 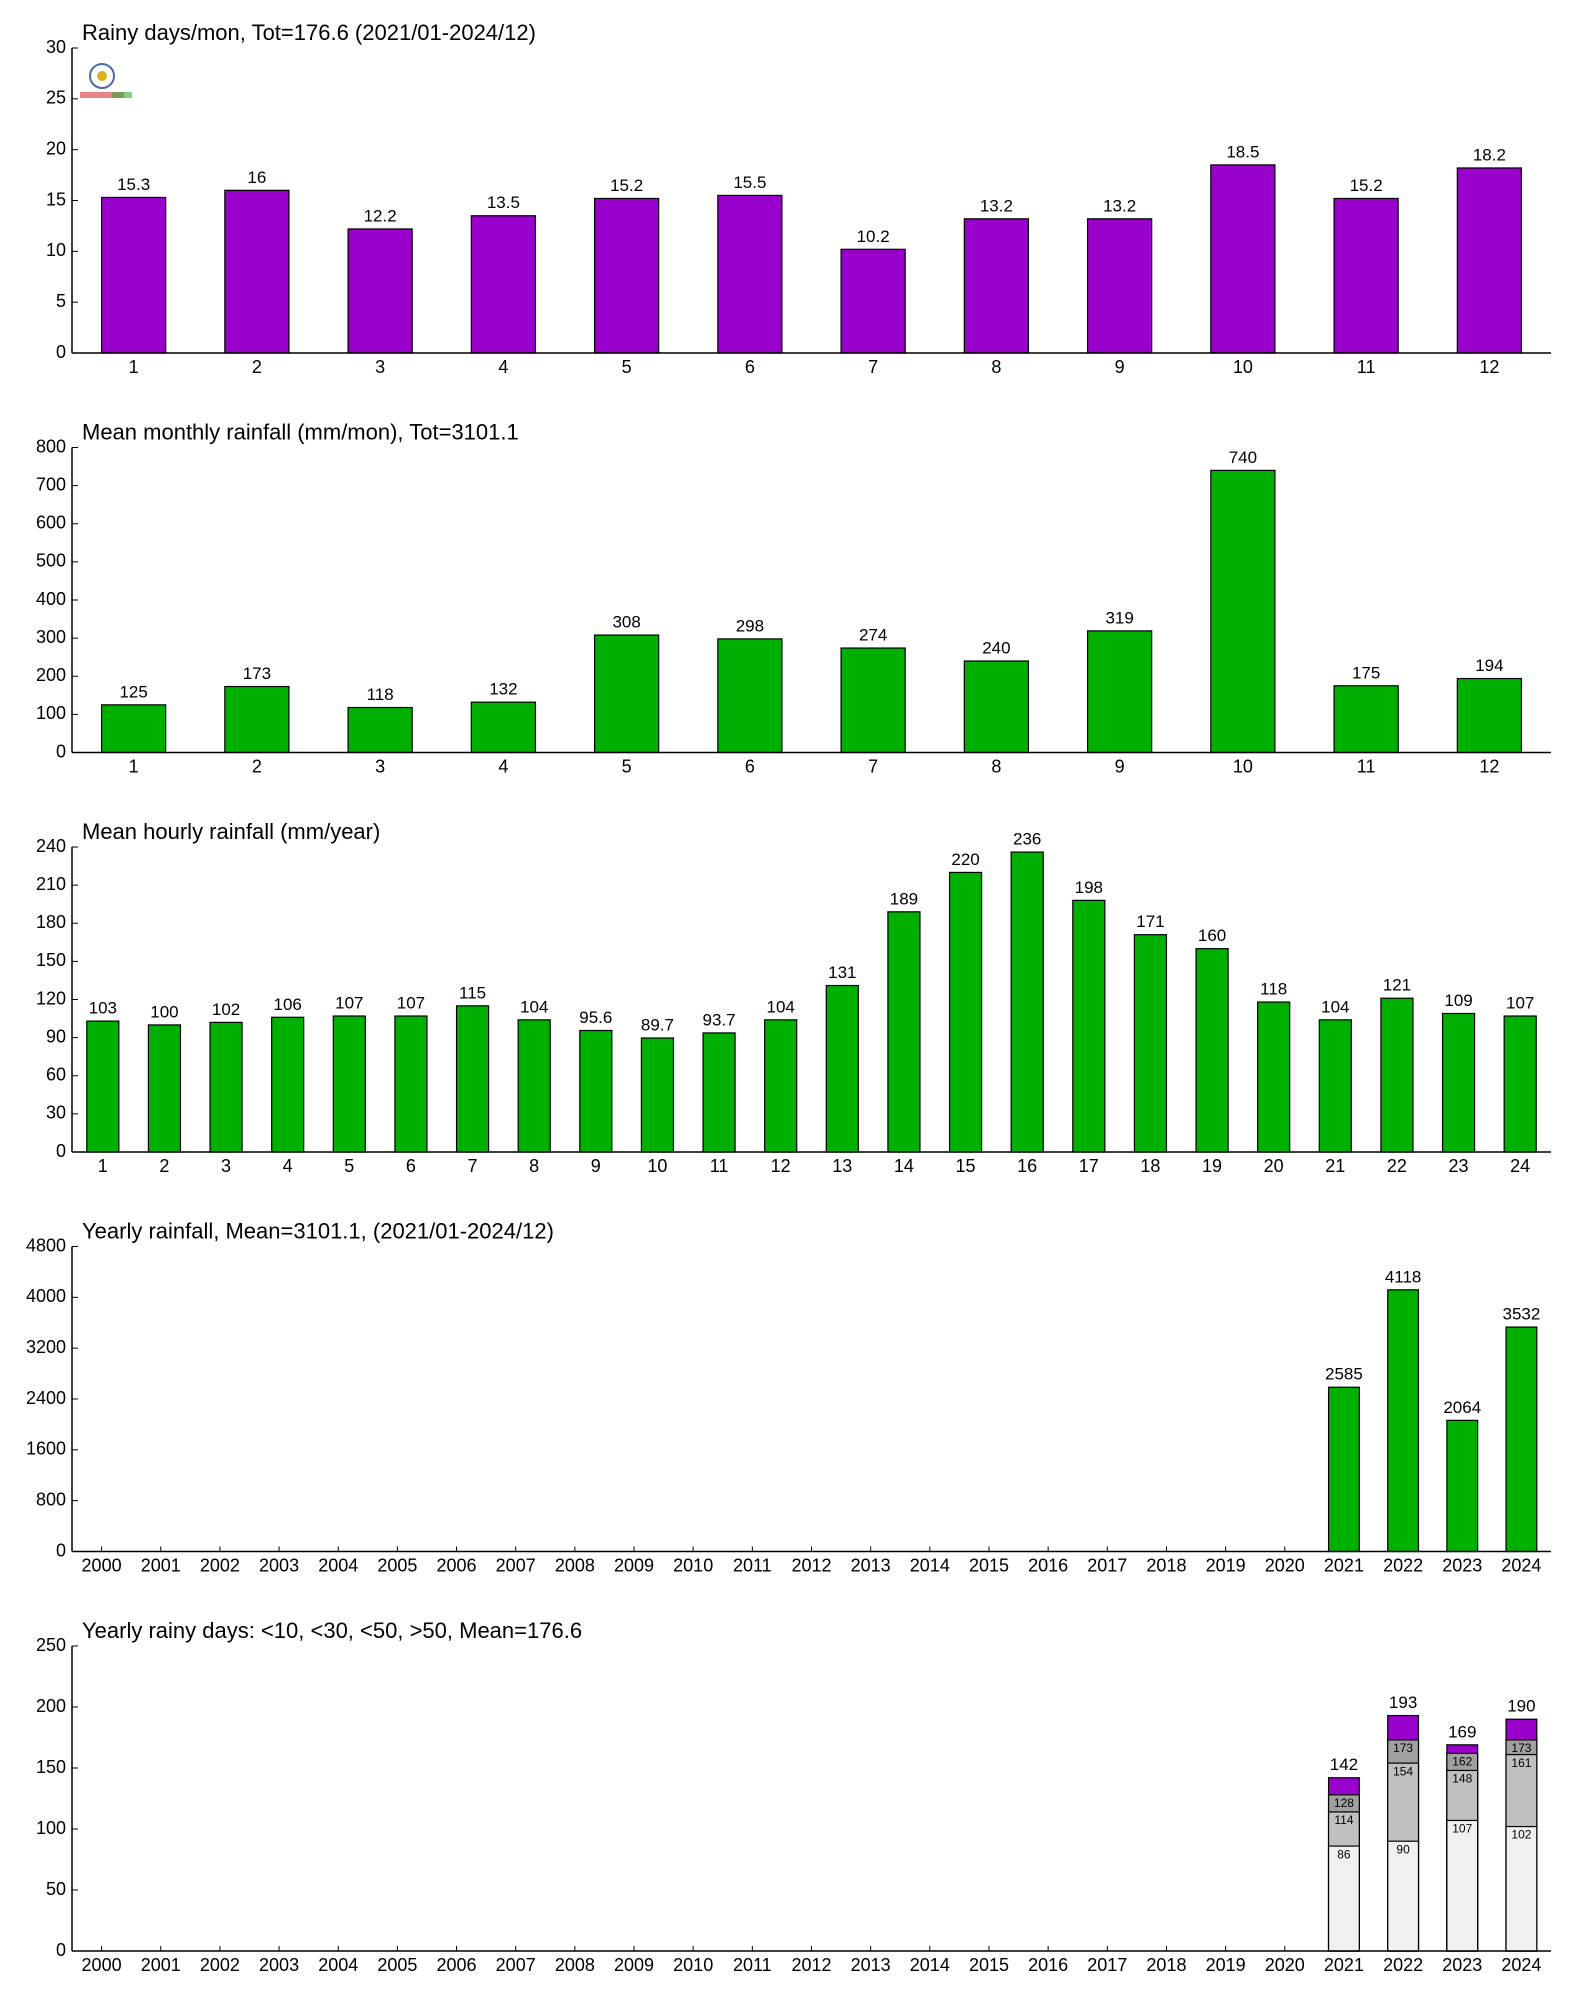 I want to click on x-tick-label: 2017, so click(x=1107, y=1565).